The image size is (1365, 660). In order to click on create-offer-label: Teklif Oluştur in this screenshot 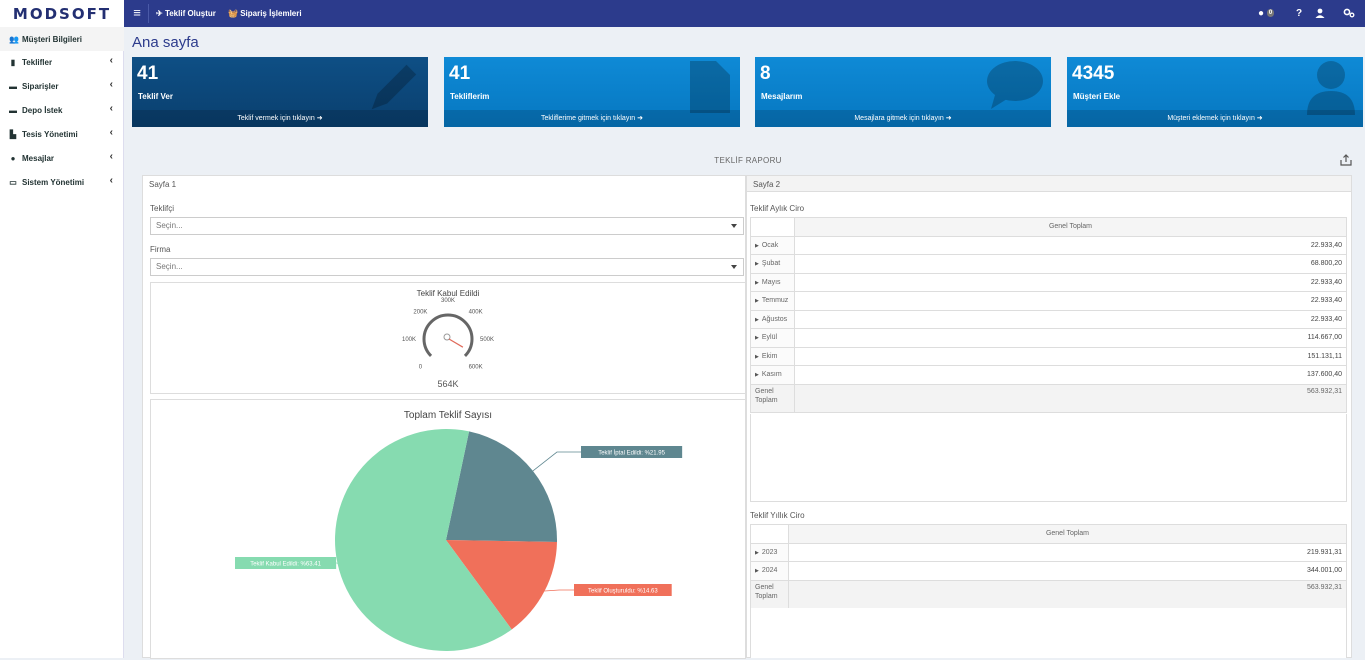, I will do `click(190, 13)`.